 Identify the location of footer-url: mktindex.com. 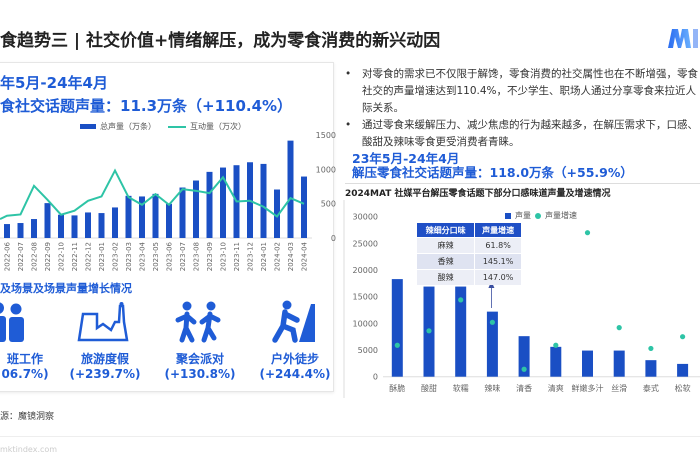
(29, 449).